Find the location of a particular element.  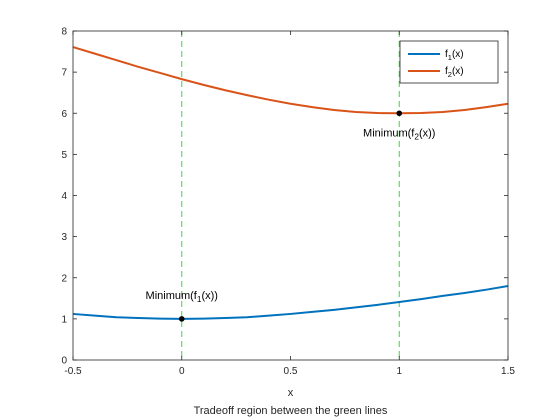

y-tick-label: 0 is located at coordinates (64, 361).